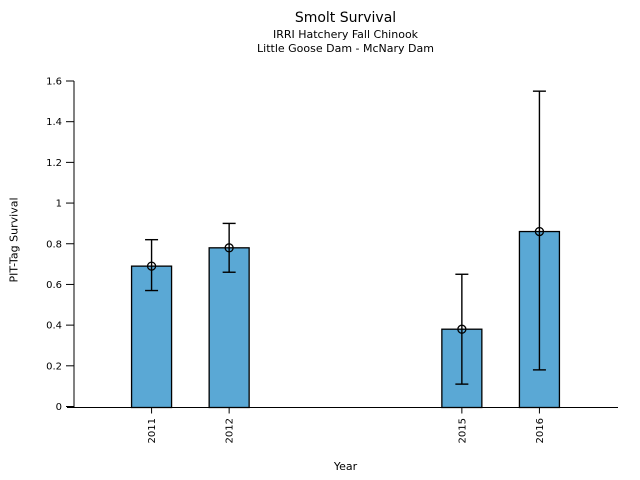  What do you see at coordinates (345, 48) in the screenshot?
I see `chart-subtitle-line2: Little Goose Dam - McNary Dam` at bounding box center [345, 48].